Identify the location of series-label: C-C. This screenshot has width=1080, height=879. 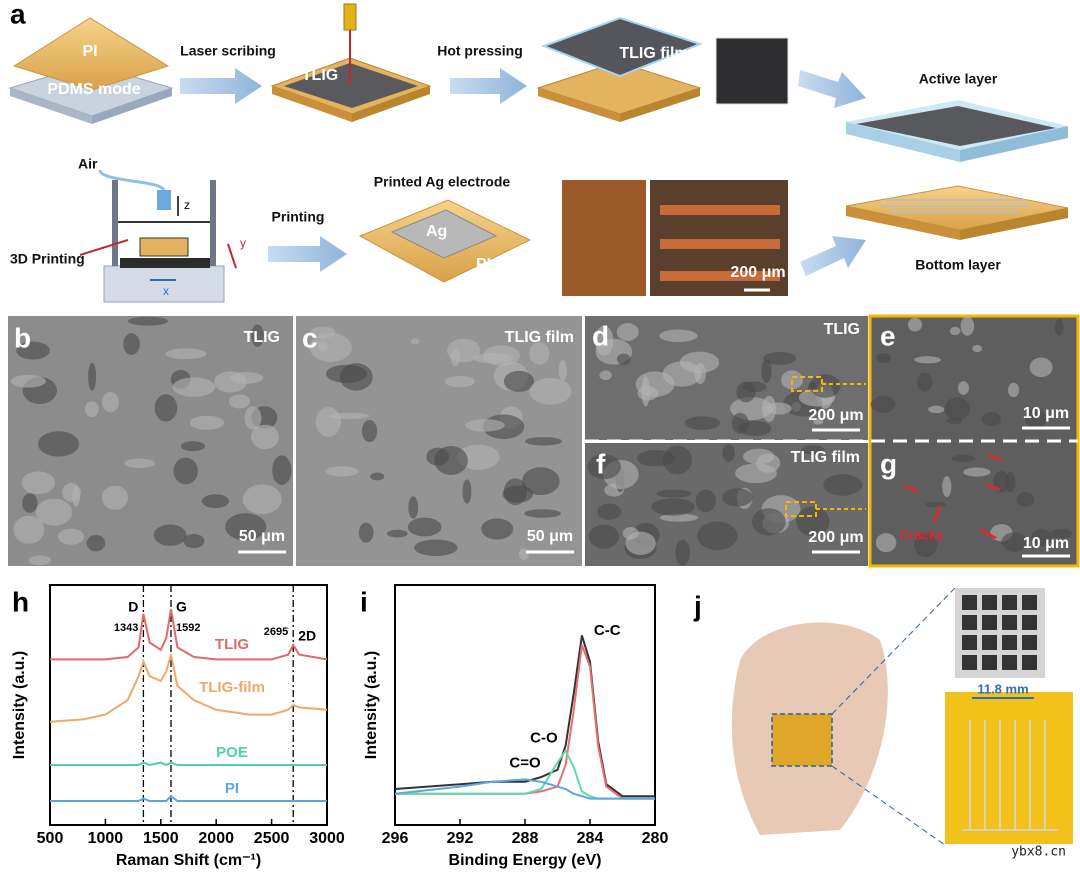
(607, 630).